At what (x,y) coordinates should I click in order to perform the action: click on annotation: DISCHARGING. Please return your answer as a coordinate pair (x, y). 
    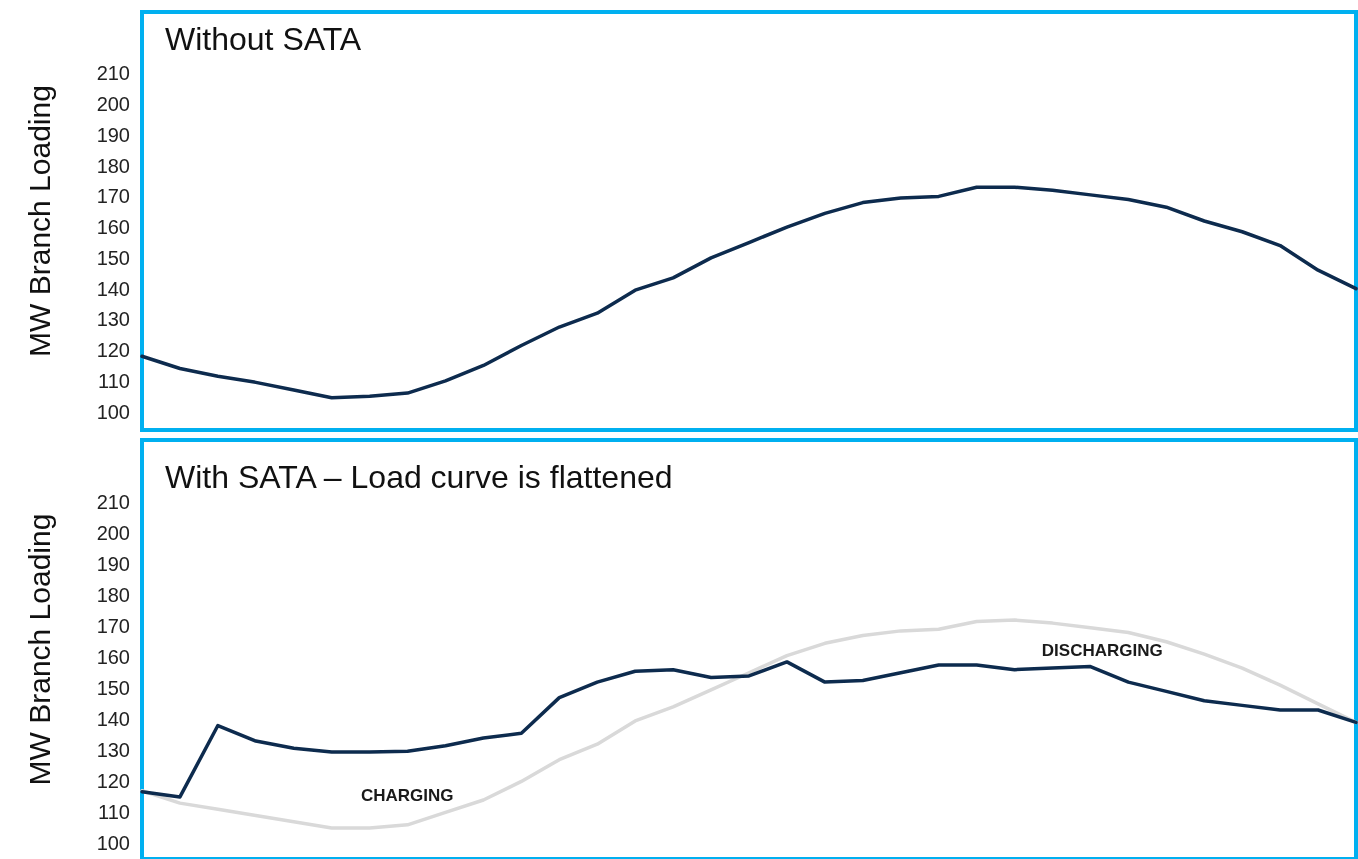
    Looking at the image, I should click on (1102, 651).